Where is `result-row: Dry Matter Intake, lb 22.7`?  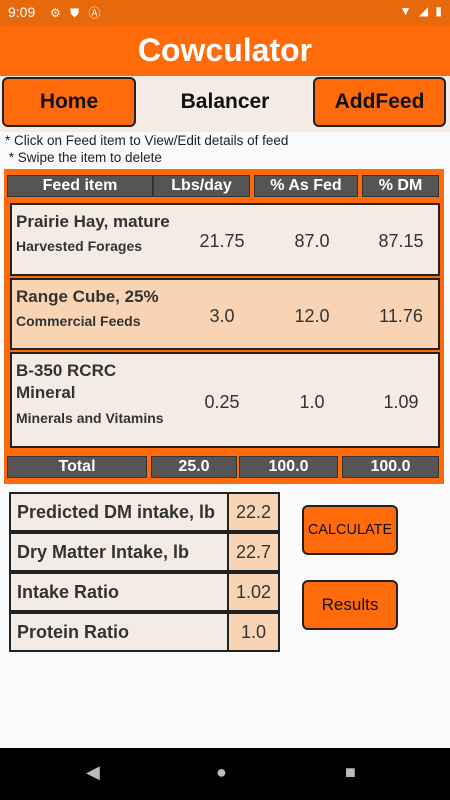
result-row: Dry Matter Intake, lb 22.7 is located at coordinates (144, 552).